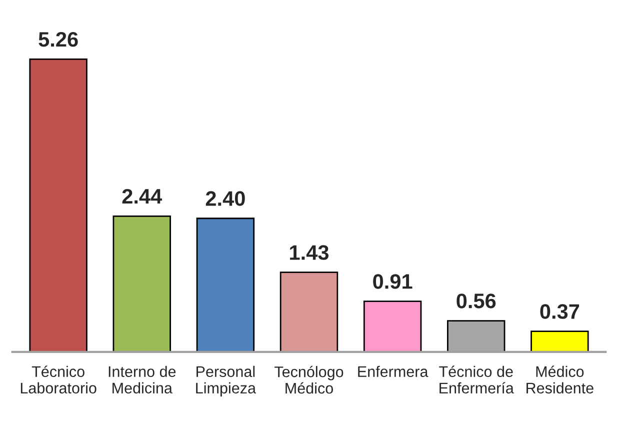  Describe the element at coordinates (58, 380) in the screenshot. I see `x-tick-label: Técnico Laboratorio` at that location.